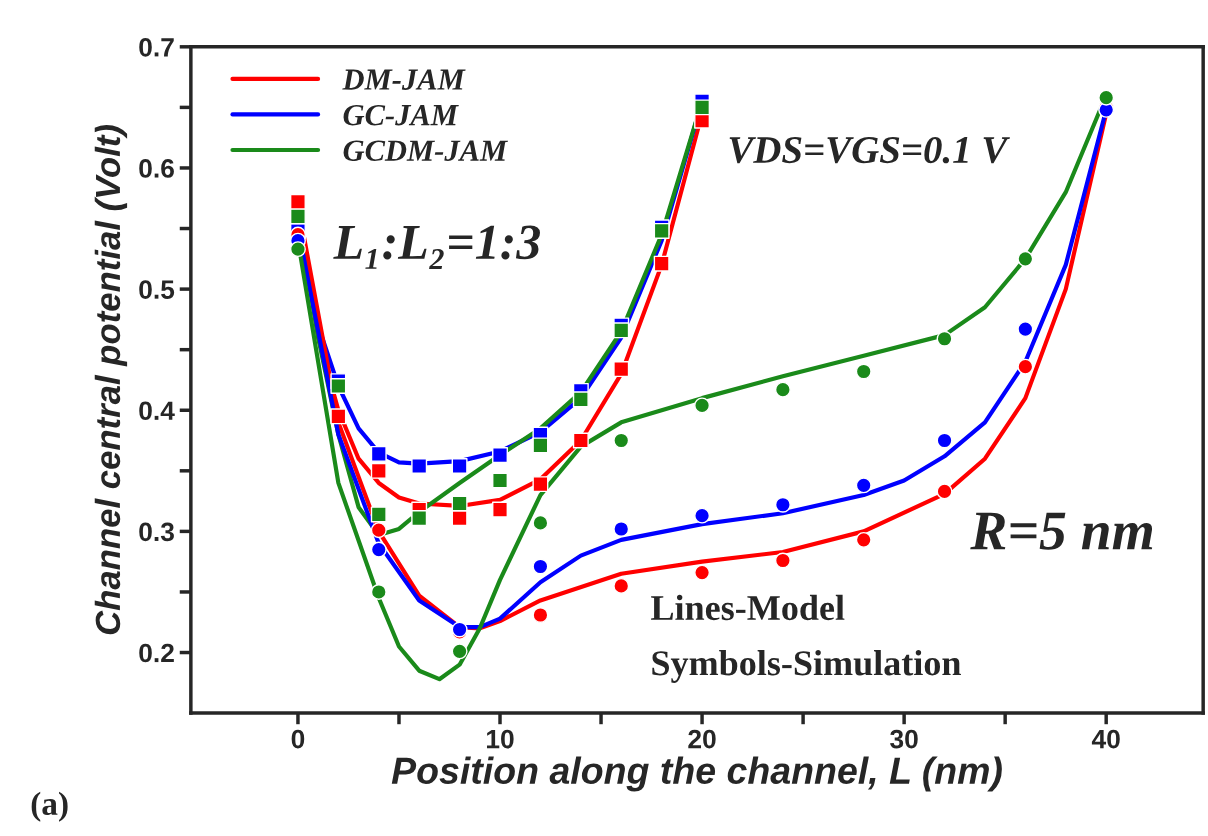 This screenshot has height=836, width=1208. What do you see at coordinates (748, 607) in the screenshot?
I see `annotation: Lines-Model` at bounding box center [748, 607].